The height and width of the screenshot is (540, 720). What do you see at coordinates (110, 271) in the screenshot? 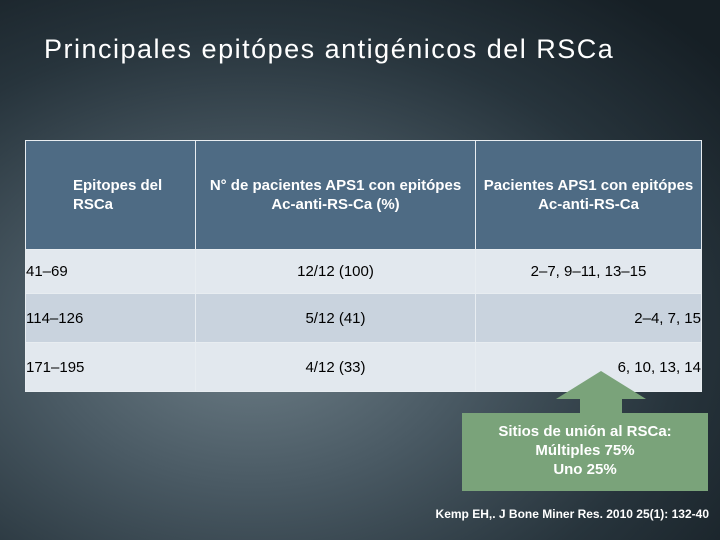
I see `cell-epitope: 41–69` at bounding box center [110, 271].